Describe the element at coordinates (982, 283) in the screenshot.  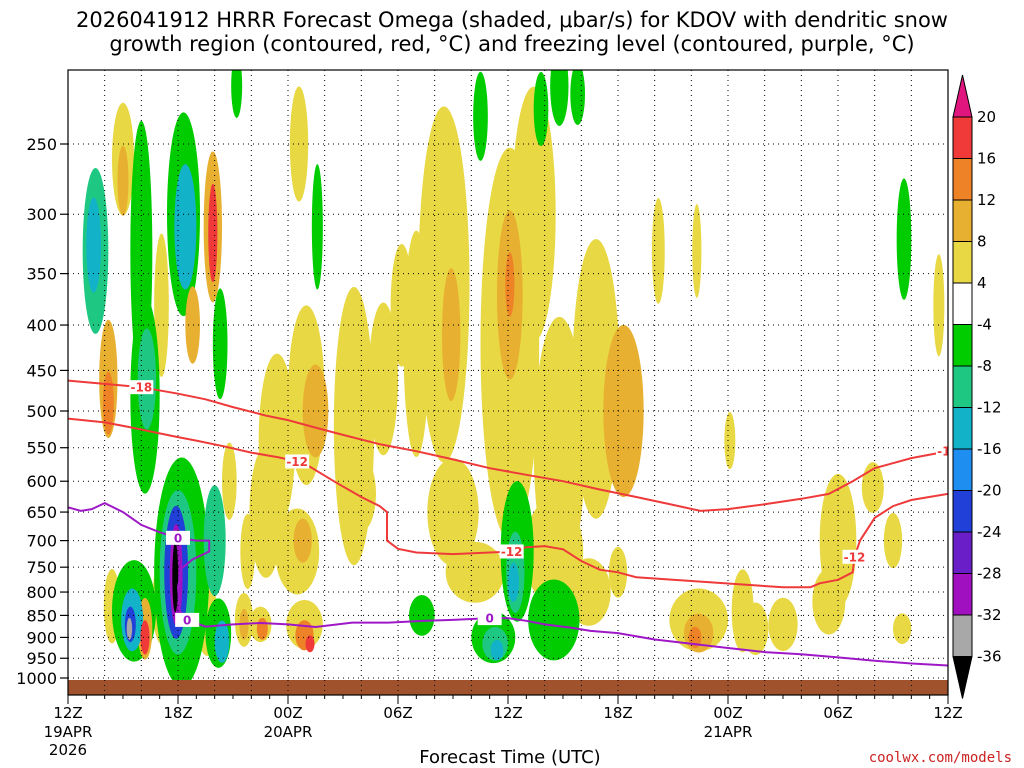
I see `colorbar-label: 4` at that location.